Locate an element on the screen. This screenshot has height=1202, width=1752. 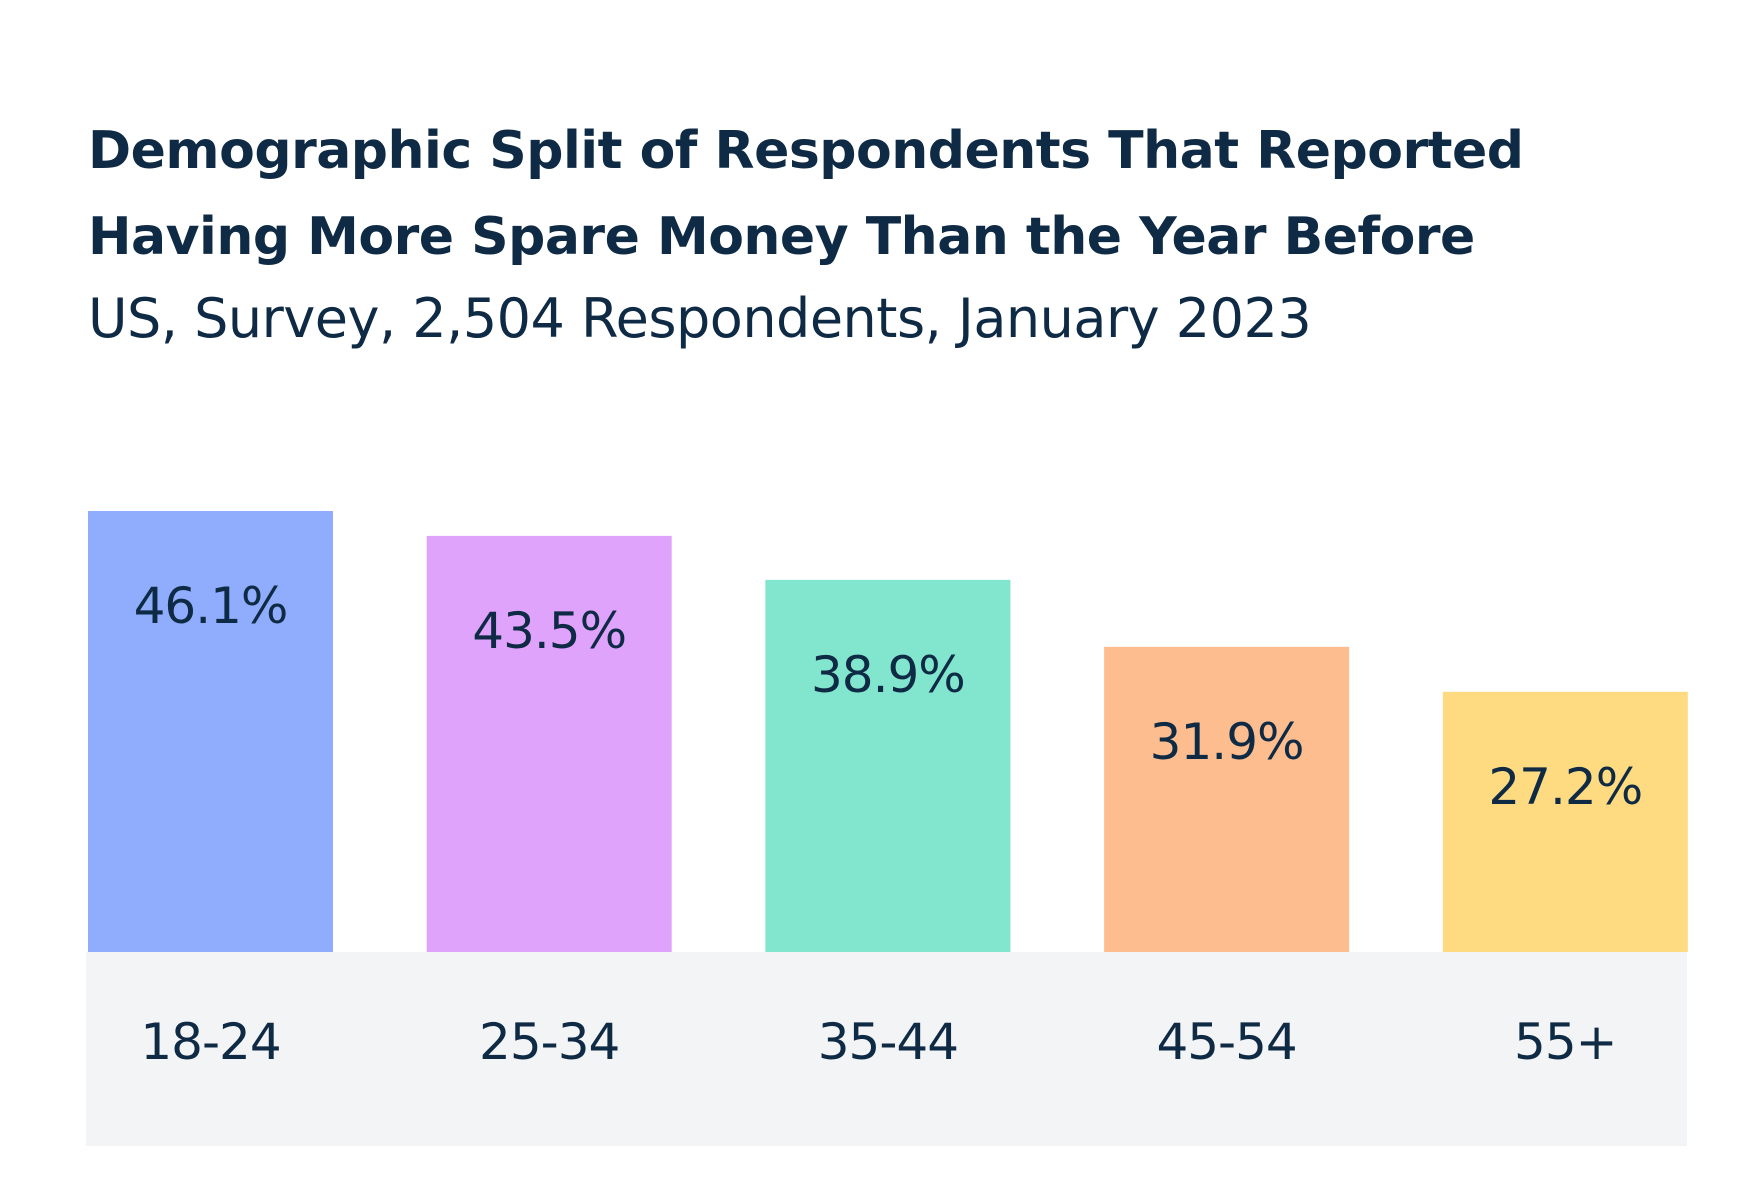
value-label: 43.5% is located at coordinates (549, 631).